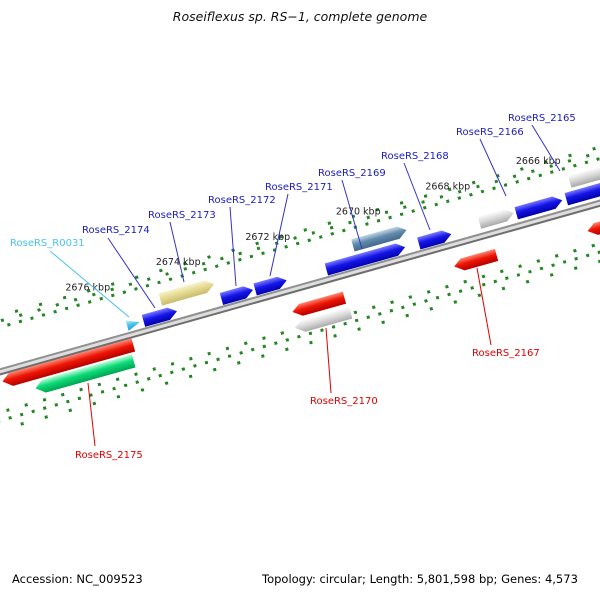 The width and height of the screenshot is (600, 600). Describe the element at coordinates (490, 132) in the screenshot. I see `gene-label-RoseRS_2166: RoseRS_2166` at that location.